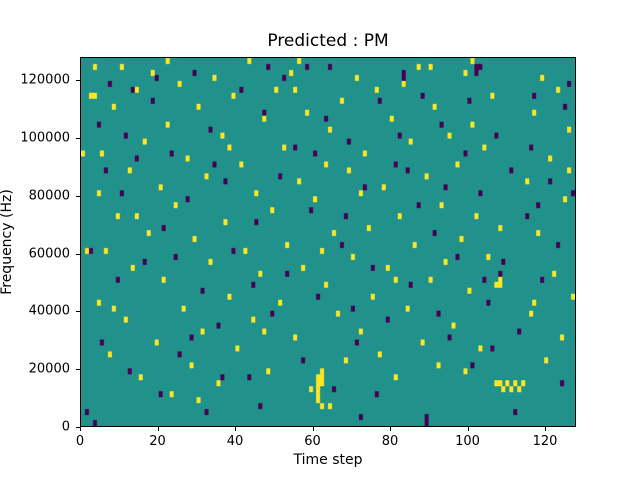  What do you see at coordinates (312, 441) in the screenshot?
I see `x-tick-label: 60` at bounding box center [312, 441].